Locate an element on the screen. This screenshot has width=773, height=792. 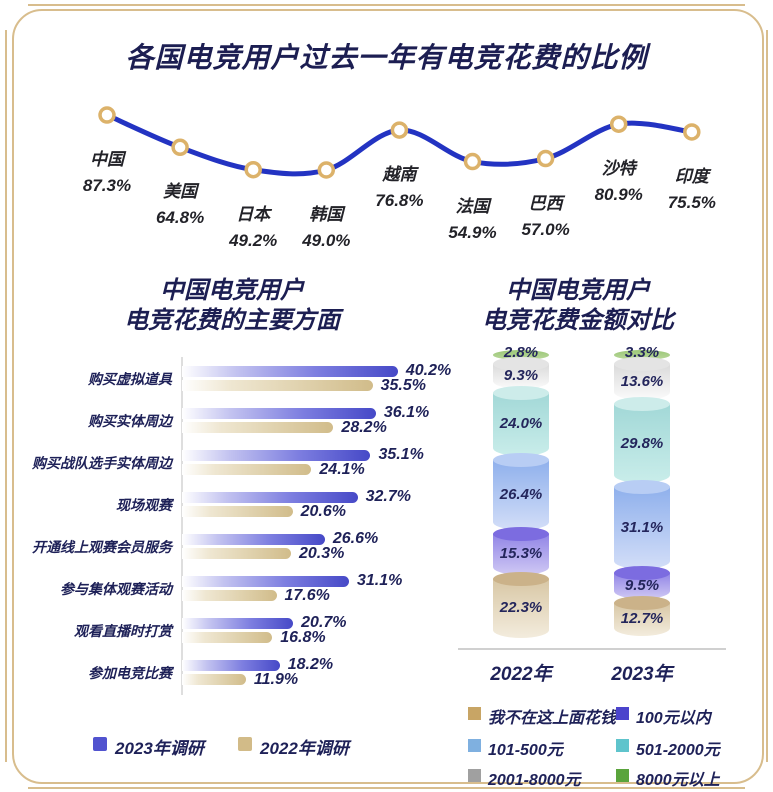
country-name-label: 美国 is located at coordinates (180, 192).